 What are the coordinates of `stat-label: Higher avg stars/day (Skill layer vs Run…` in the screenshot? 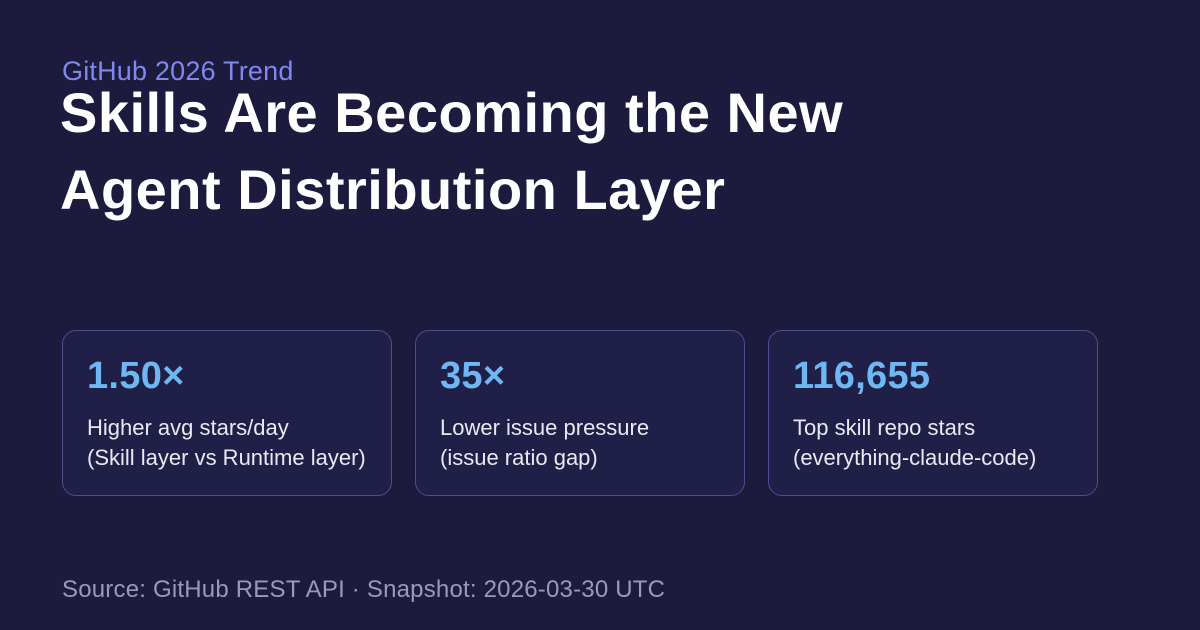 It's located at (227, 443).